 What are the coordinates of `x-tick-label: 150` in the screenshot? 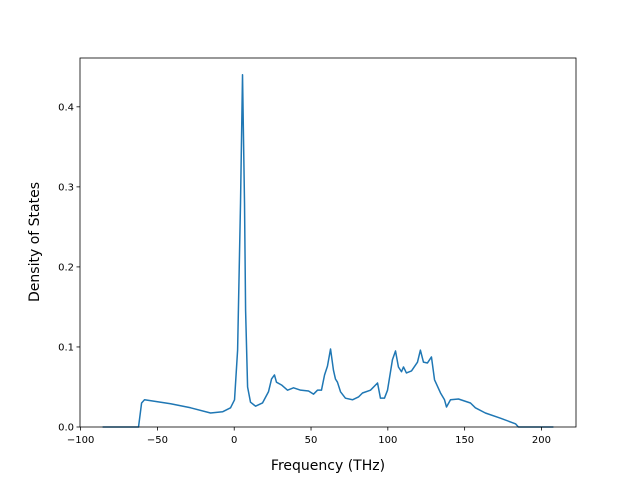 It's located at (464, 440).